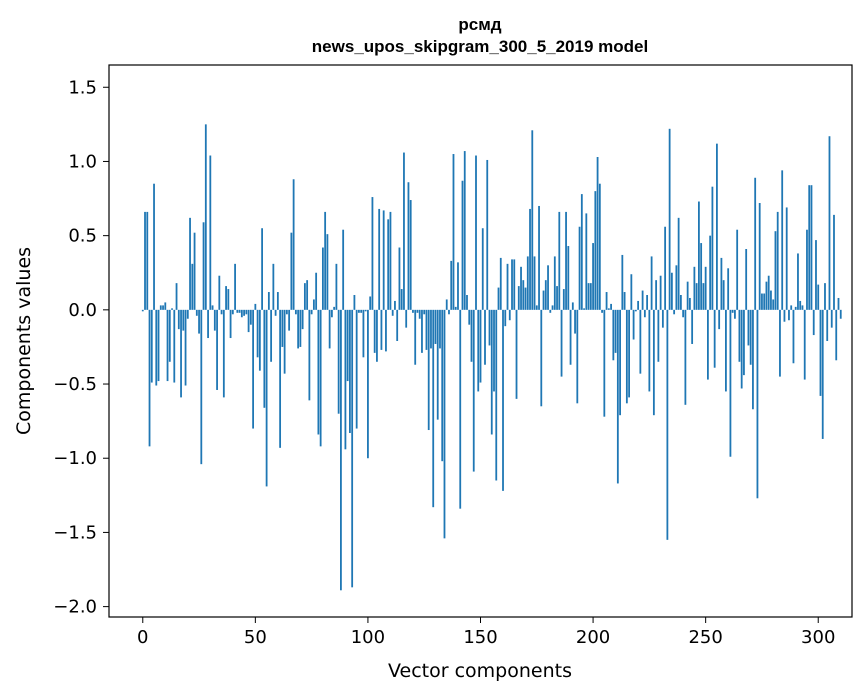 This screenshot has width=867, height=696. Describe the element at coordinates (593, 637) in the screenshot. I see `x-tick-label: 200` at that location.